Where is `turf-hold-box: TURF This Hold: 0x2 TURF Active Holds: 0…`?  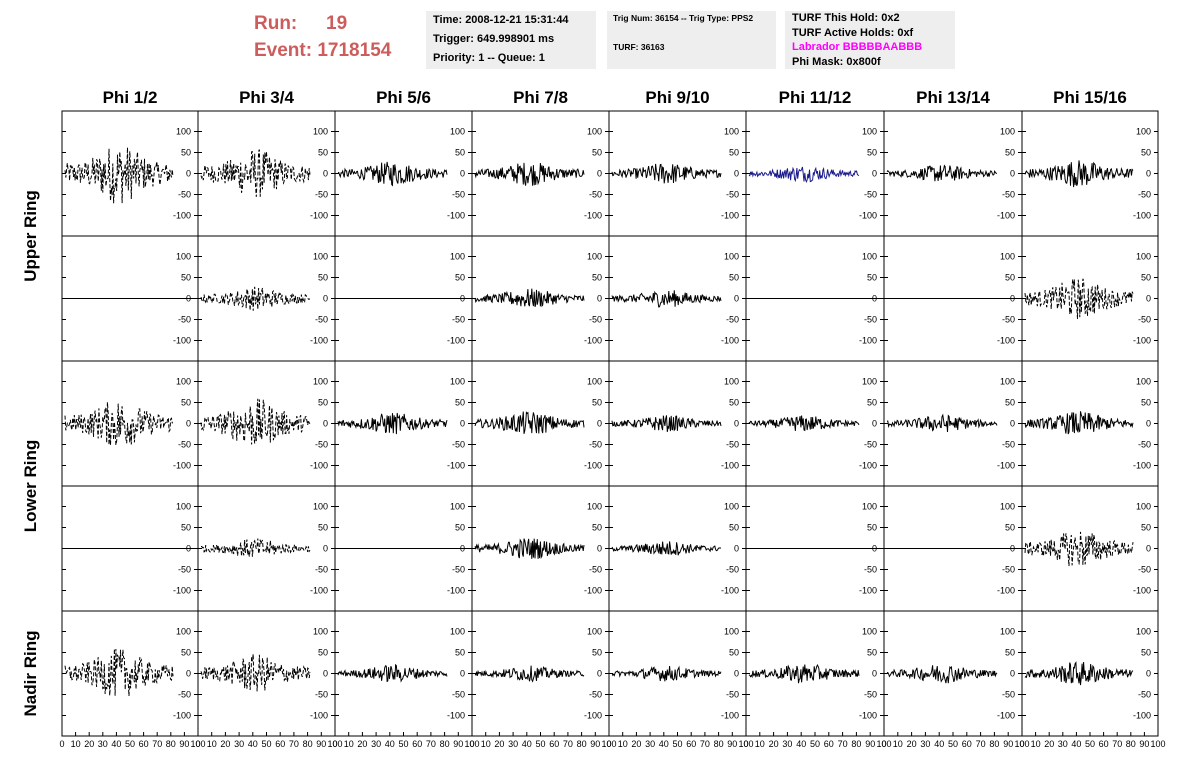
turf-hold-box: TURF This Hold: 0x2 TURF Active Holds: 0… is located at coordinates (870, 40).